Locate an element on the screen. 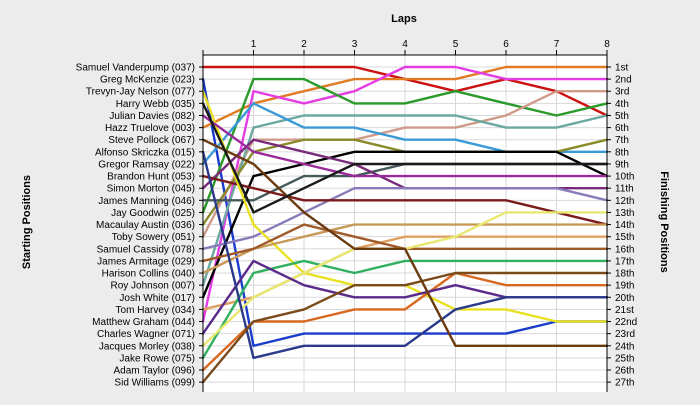 This screenshot has height=405, width=700. lap-tick-label: 8 is located at coordinates (607, 44).